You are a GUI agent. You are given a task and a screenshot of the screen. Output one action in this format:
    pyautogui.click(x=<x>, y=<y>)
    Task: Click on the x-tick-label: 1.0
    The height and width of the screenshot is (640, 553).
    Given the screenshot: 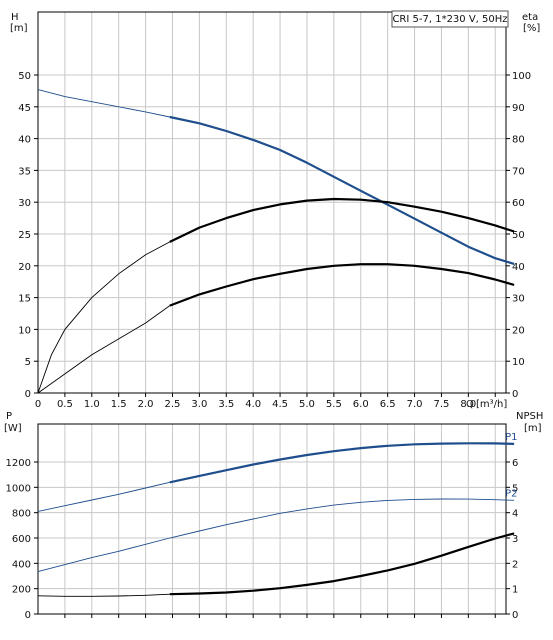 What is the action you would take?
    pyautogui.click(x=92, y=404)
    